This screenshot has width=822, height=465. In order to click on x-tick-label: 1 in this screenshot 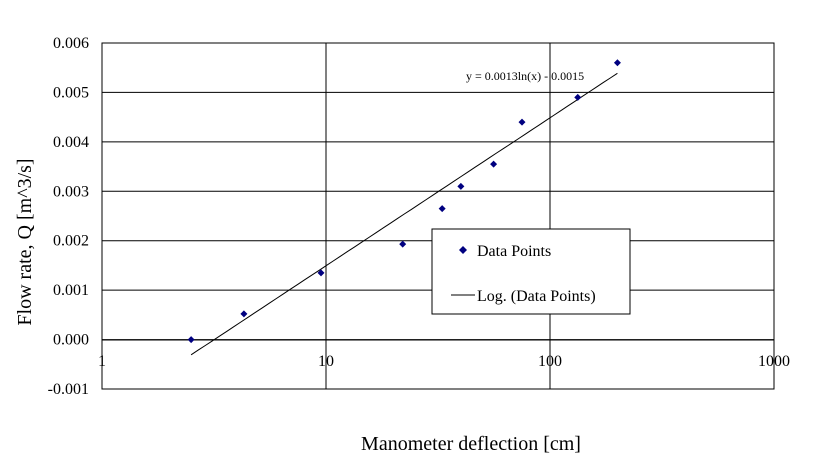, I will do `click(102, 361)`.